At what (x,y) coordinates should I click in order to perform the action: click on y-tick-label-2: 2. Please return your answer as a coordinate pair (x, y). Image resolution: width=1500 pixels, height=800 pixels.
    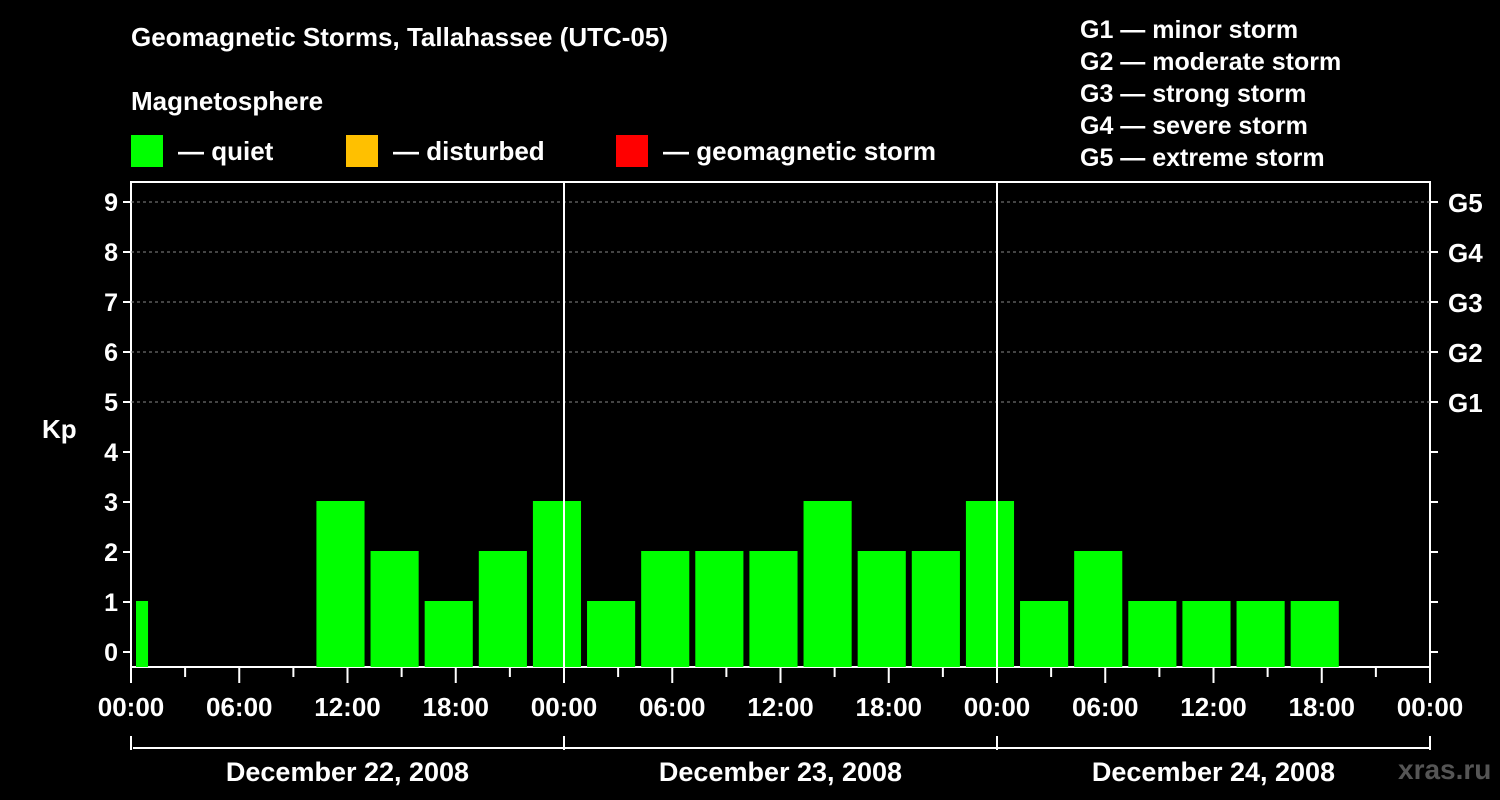
    Looking at the image, I should click on (111, 553).